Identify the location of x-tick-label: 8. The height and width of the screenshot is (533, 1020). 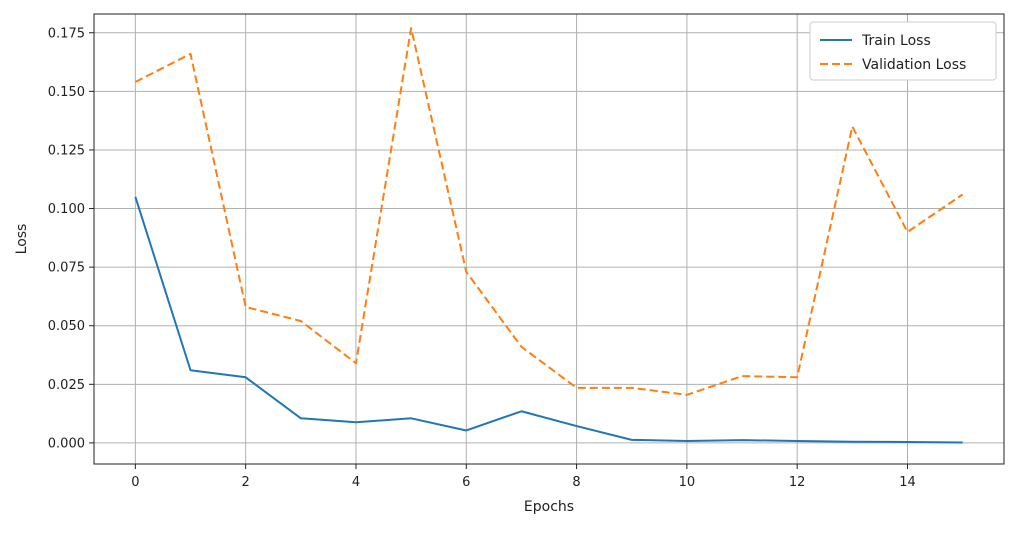
(576, 482).